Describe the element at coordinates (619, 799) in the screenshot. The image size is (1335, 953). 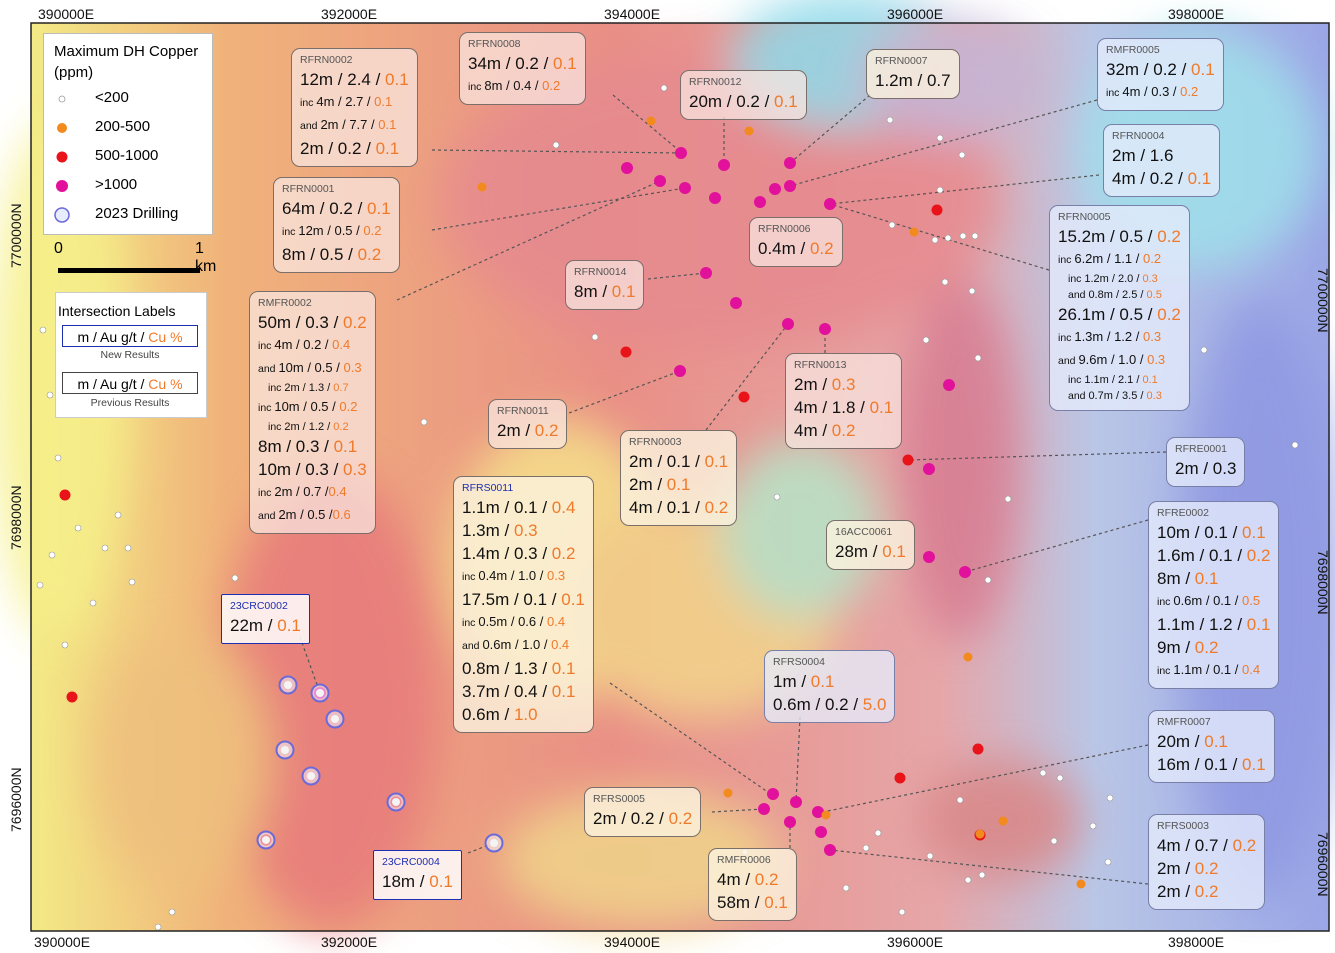
I see `hole-id: RFRS0005` at that location.